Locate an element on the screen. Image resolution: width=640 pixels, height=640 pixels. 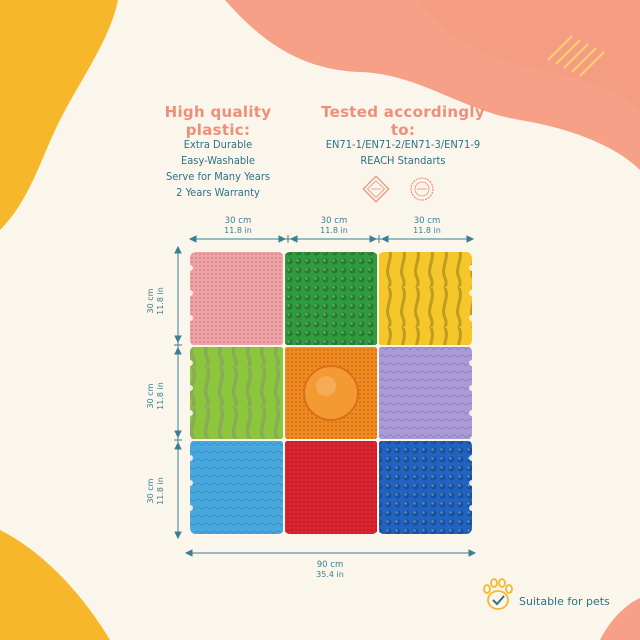
testing-heading: Tested accordingly to: is located at coordinates (403, 121).